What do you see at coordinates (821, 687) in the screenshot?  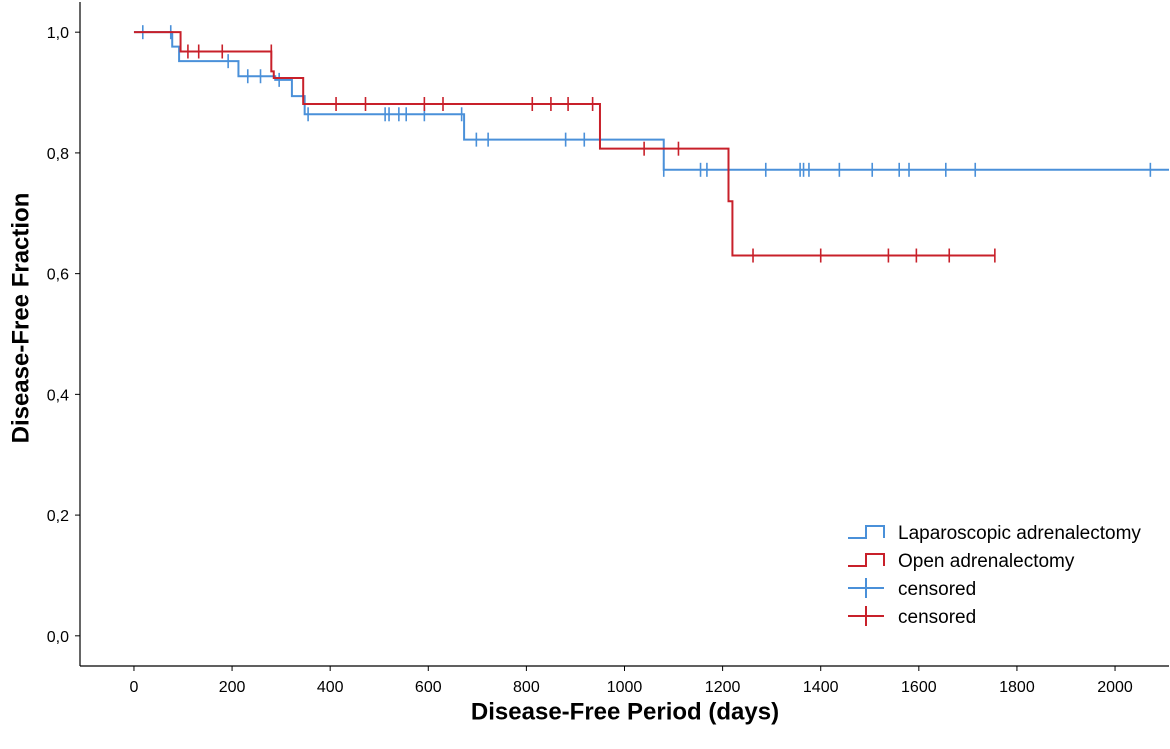 I see `x-tick-label: 1400` at bounding box center [821, 687].